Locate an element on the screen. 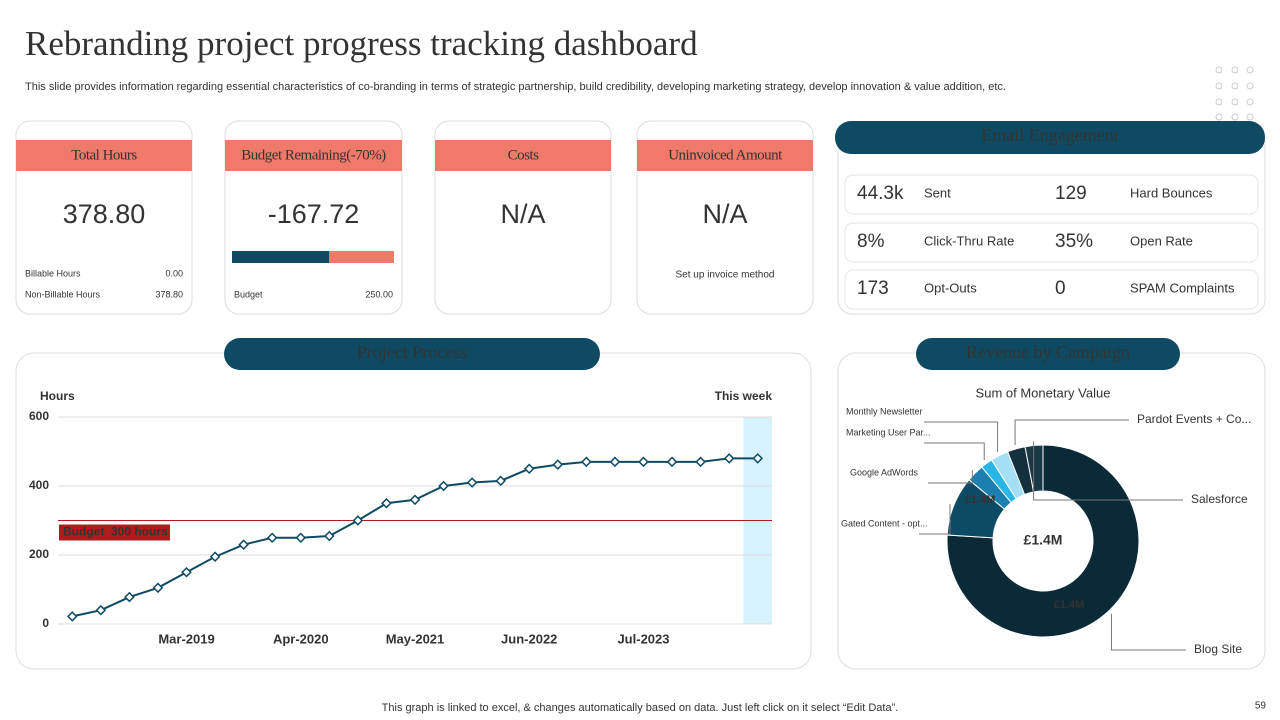  card-title: Budget Remaining(-70%) is located at coordinates (313, 155).